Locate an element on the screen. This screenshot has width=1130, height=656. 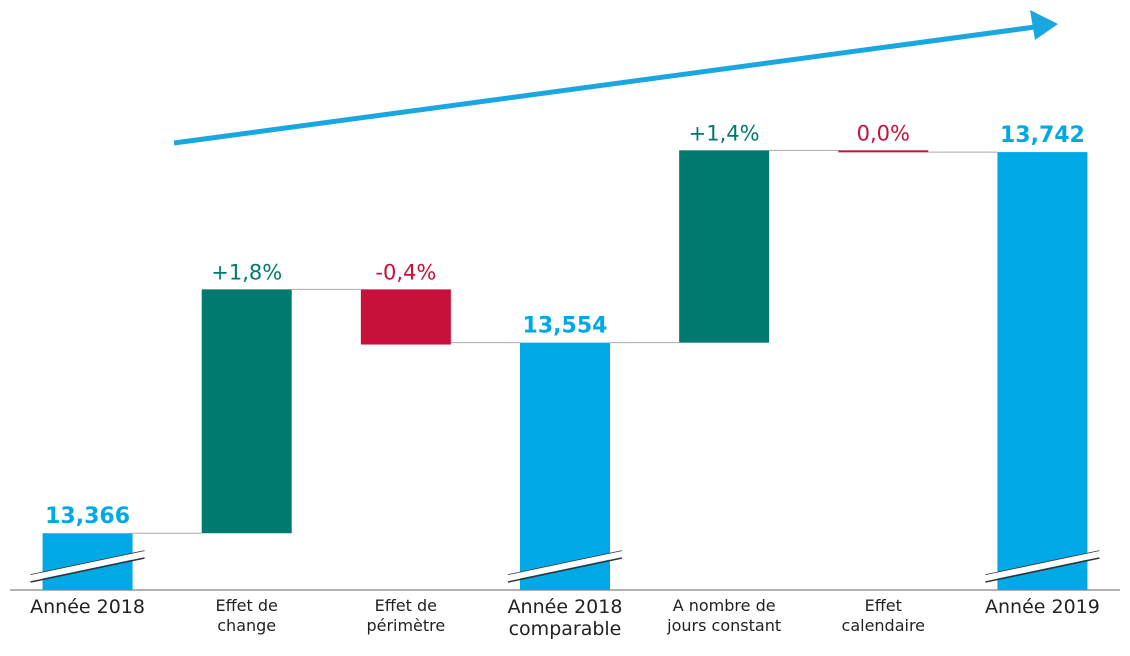
value-label: 13,366 is located at coordinates (87, 516).